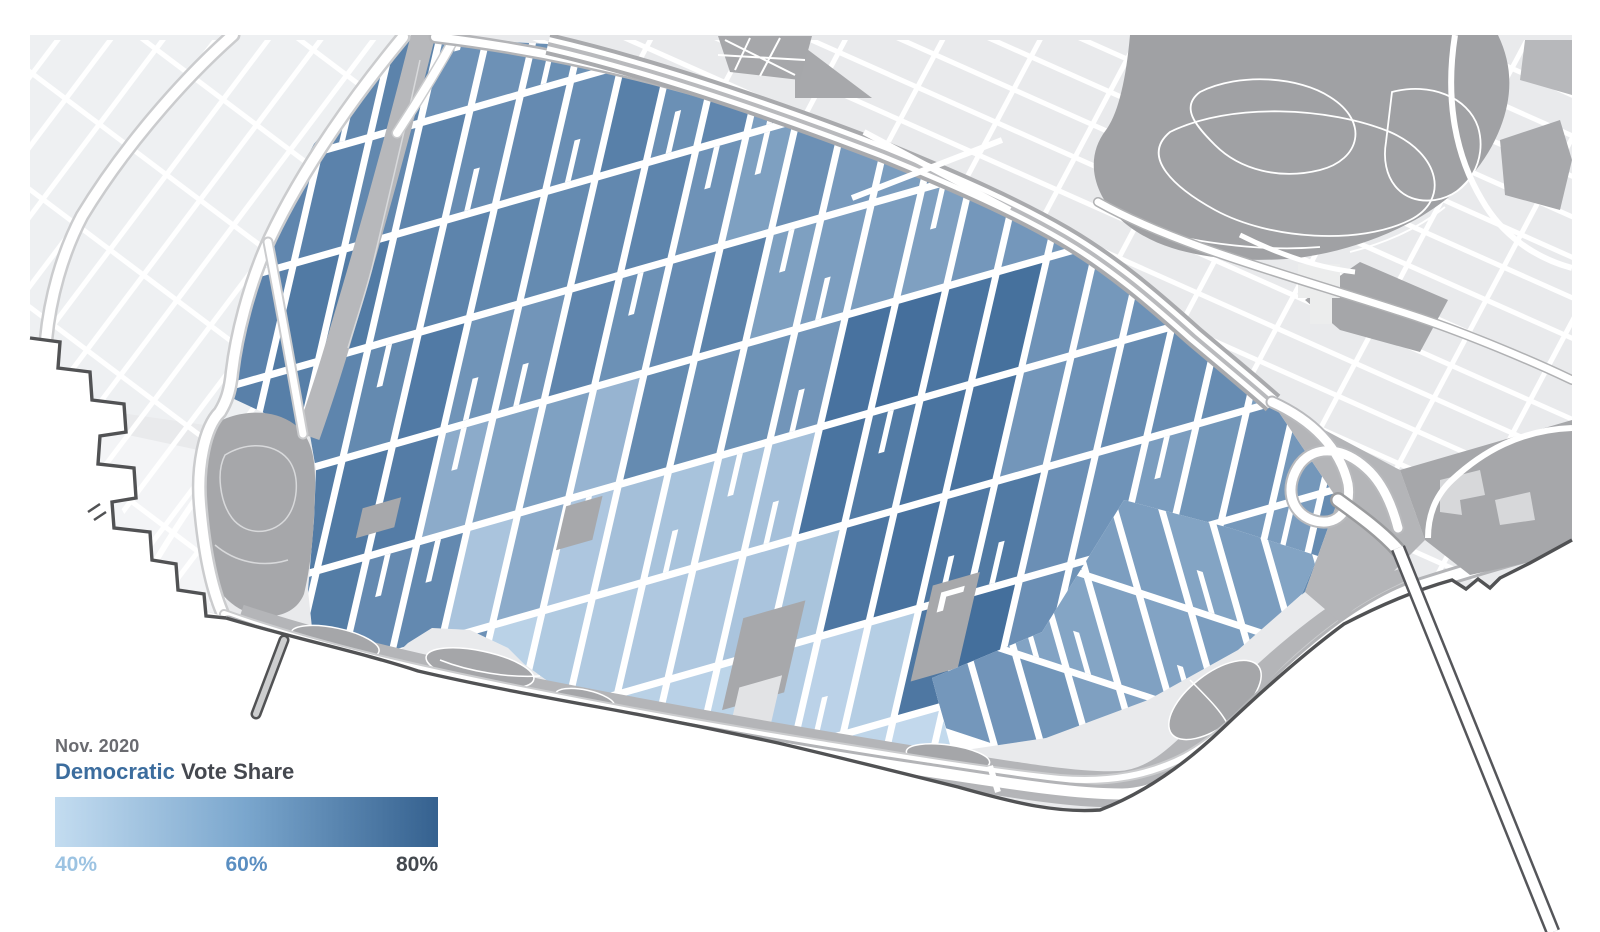 The image size is (1600, 932). Describe the element at coordinates (255, 514) in the screenshot. I see `west-park` at that location.